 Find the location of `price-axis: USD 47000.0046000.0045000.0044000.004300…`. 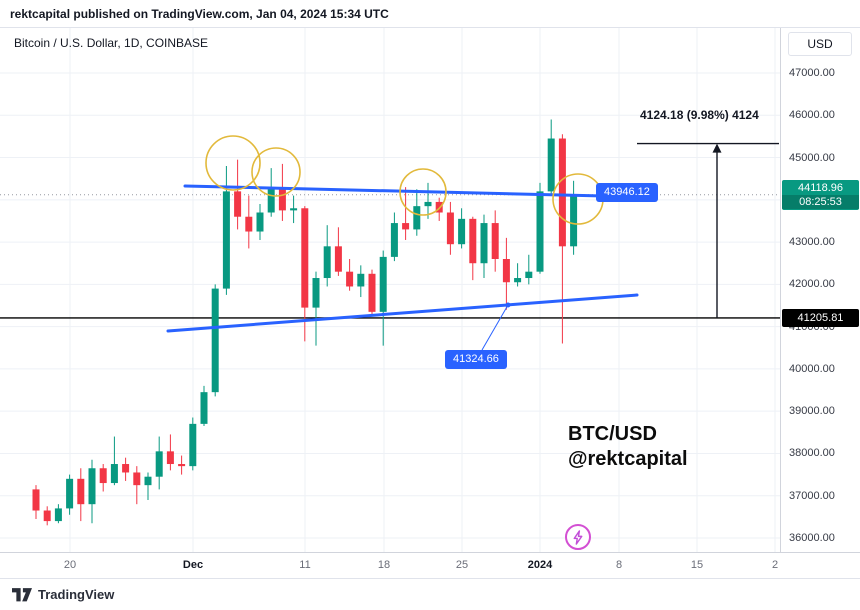

price-axis: USD 47000.0046000.0045000.0044000.004300… is located at coordinates (820, 290).